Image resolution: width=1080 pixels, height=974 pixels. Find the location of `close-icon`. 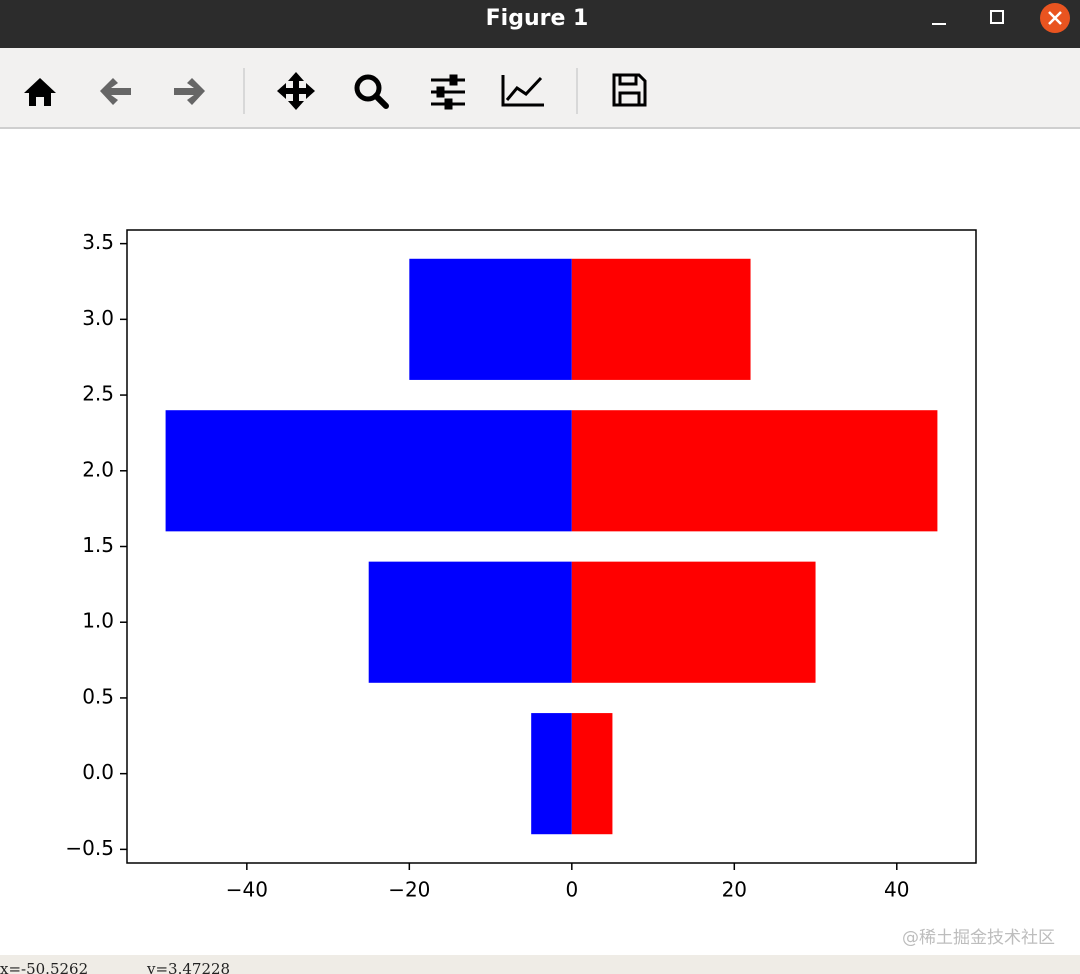

close-icon is located at coordinates (1055, 18).